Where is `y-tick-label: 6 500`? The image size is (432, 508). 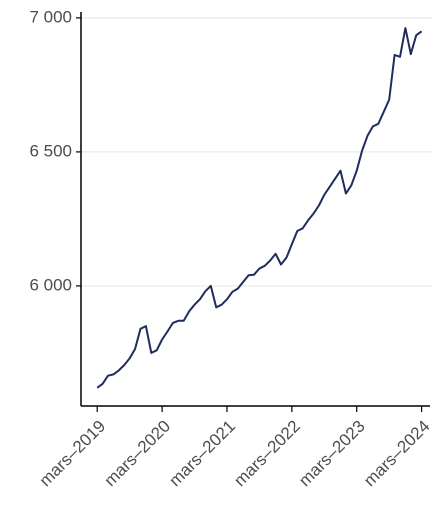 y-tick-label: 6 500 is located at coordinates (50, 150).